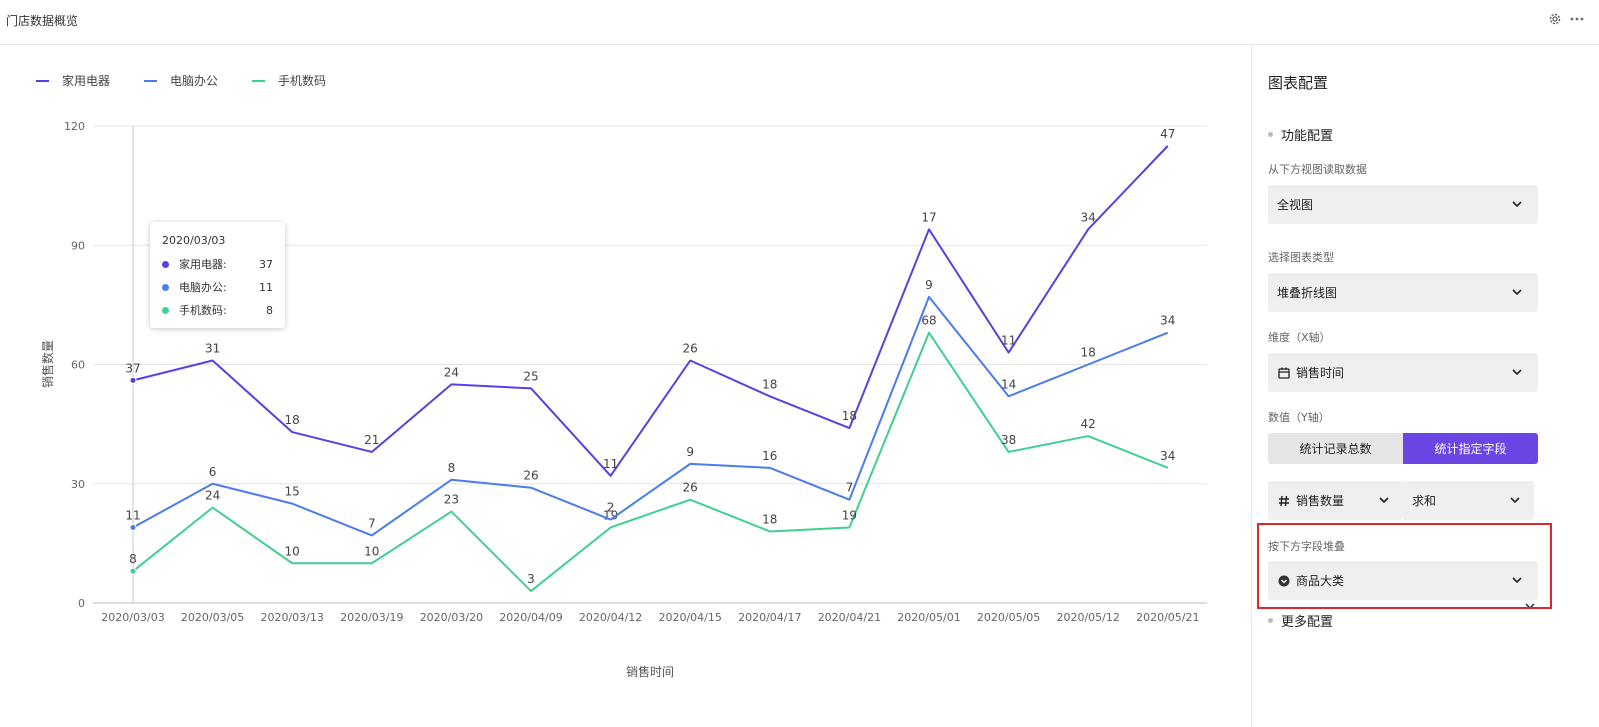 This screenshot has height=727, width=1599. Describe the element at coordinates (1403, 372) in the screenshot. I see `dimension-select: 销售时间` at that location.